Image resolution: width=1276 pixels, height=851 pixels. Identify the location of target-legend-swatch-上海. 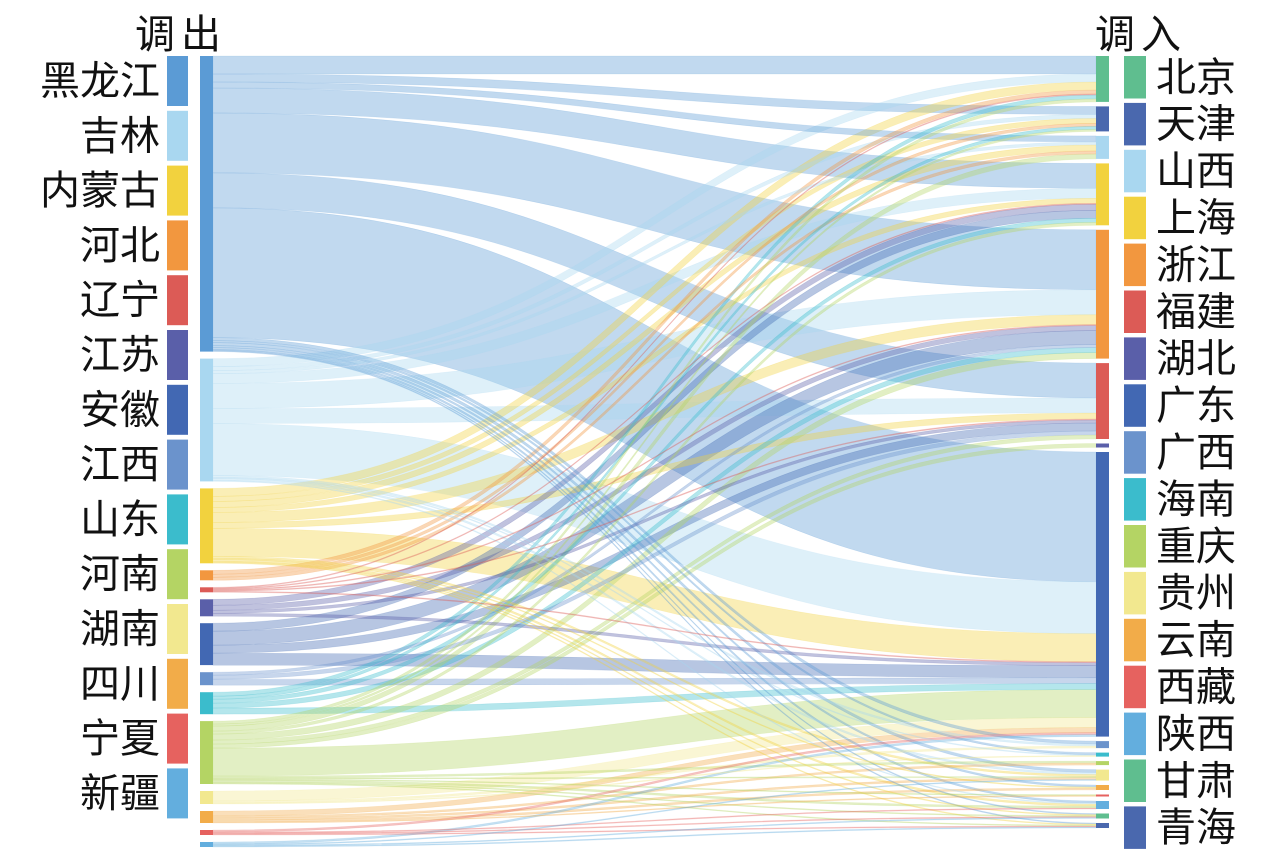
(1135, 218).